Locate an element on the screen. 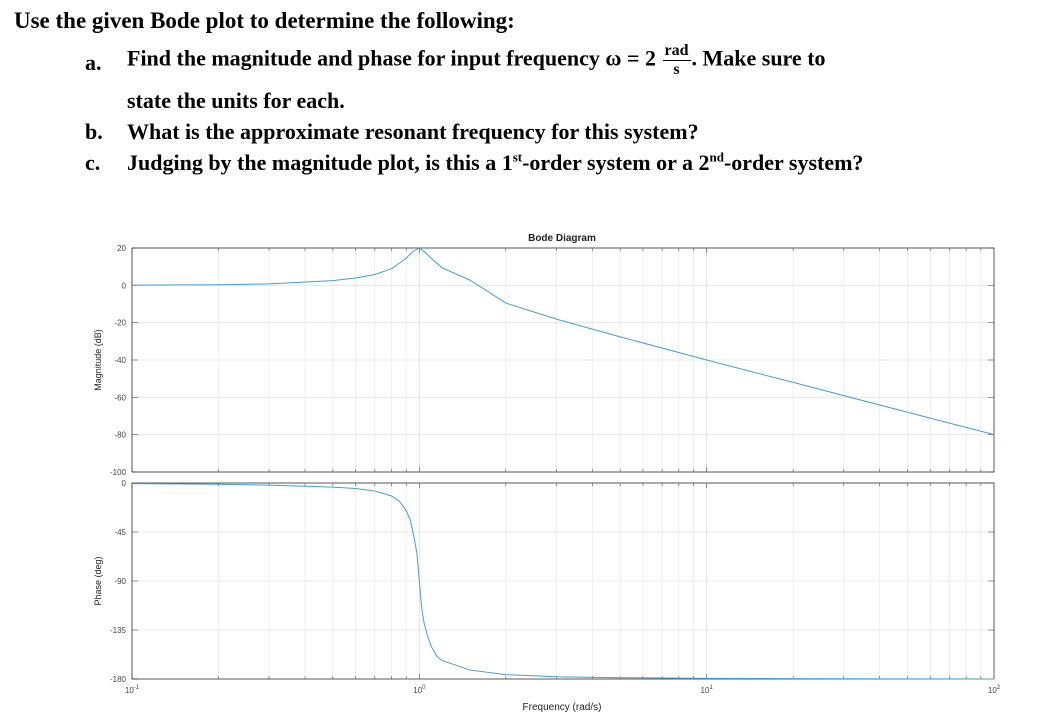  mag-y-tick-label: -40 is located at coordinates (120, 360).